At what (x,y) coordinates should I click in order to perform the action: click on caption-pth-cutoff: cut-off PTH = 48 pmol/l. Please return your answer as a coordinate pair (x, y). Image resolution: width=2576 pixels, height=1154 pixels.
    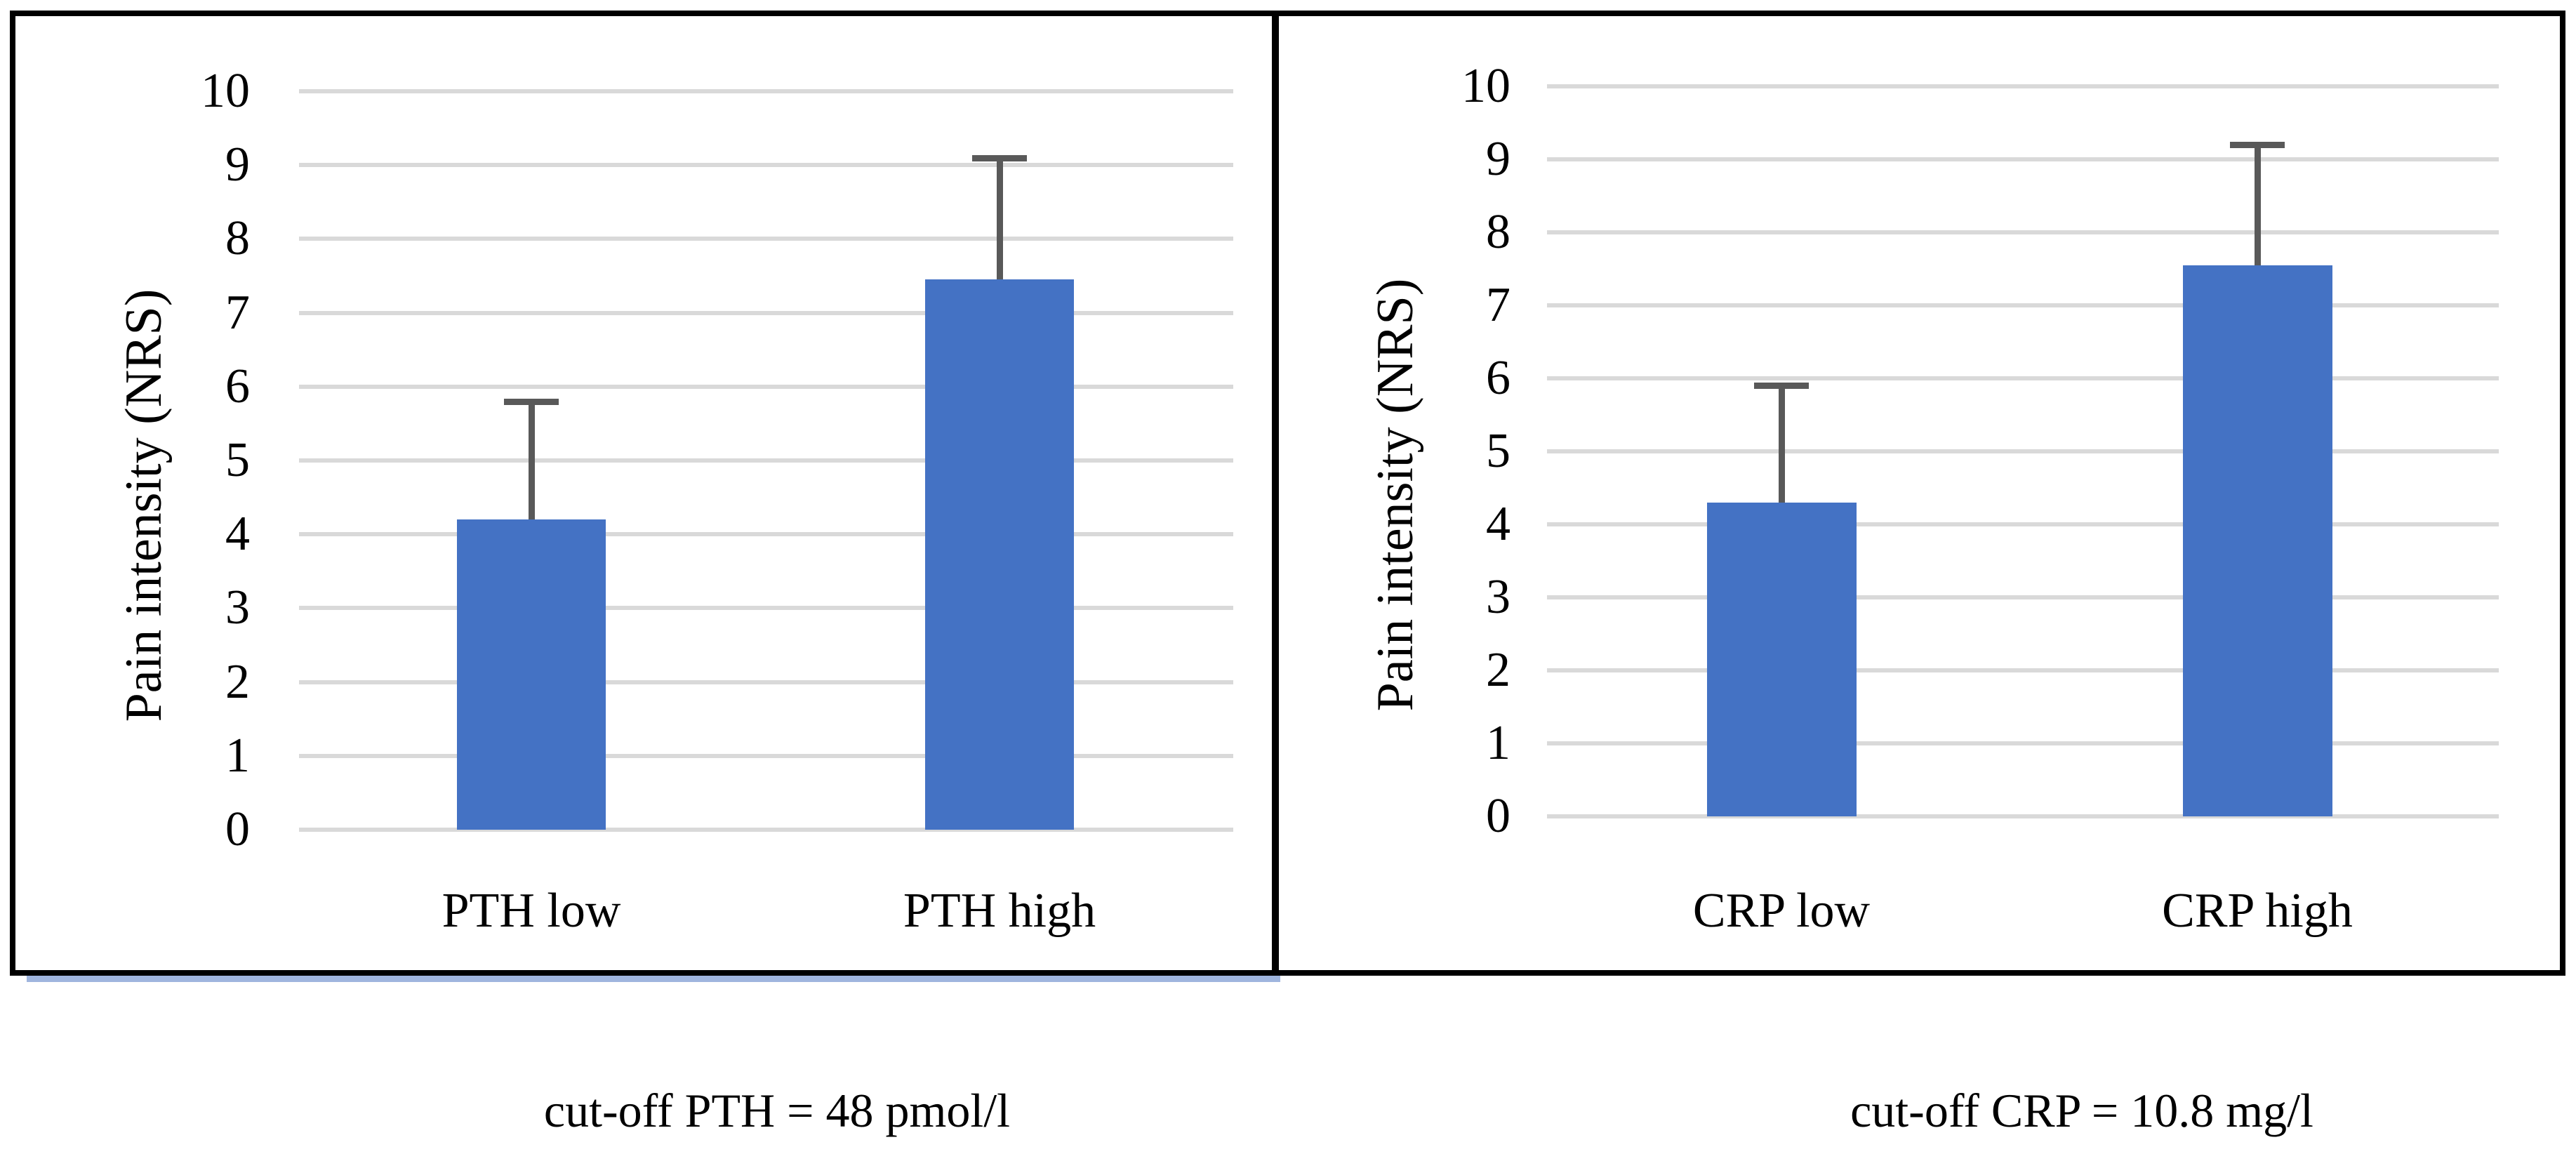
    Looking at the image, I should click on (777, 1110).